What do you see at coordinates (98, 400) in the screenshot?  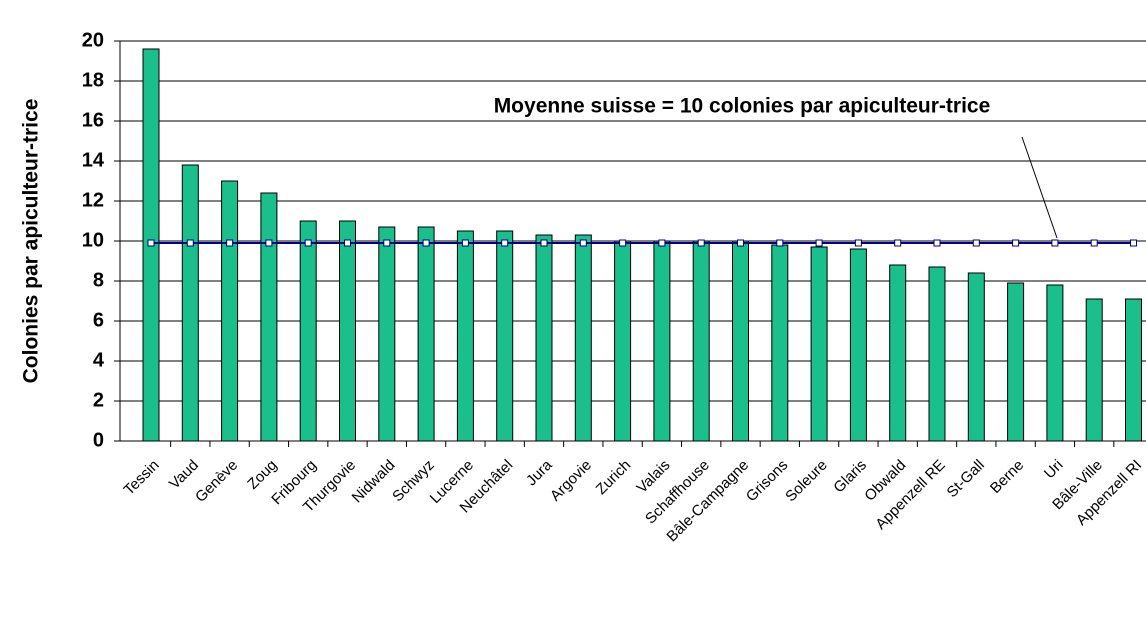 I see `y-tick-label: 2` at bounding box center [98, 400].